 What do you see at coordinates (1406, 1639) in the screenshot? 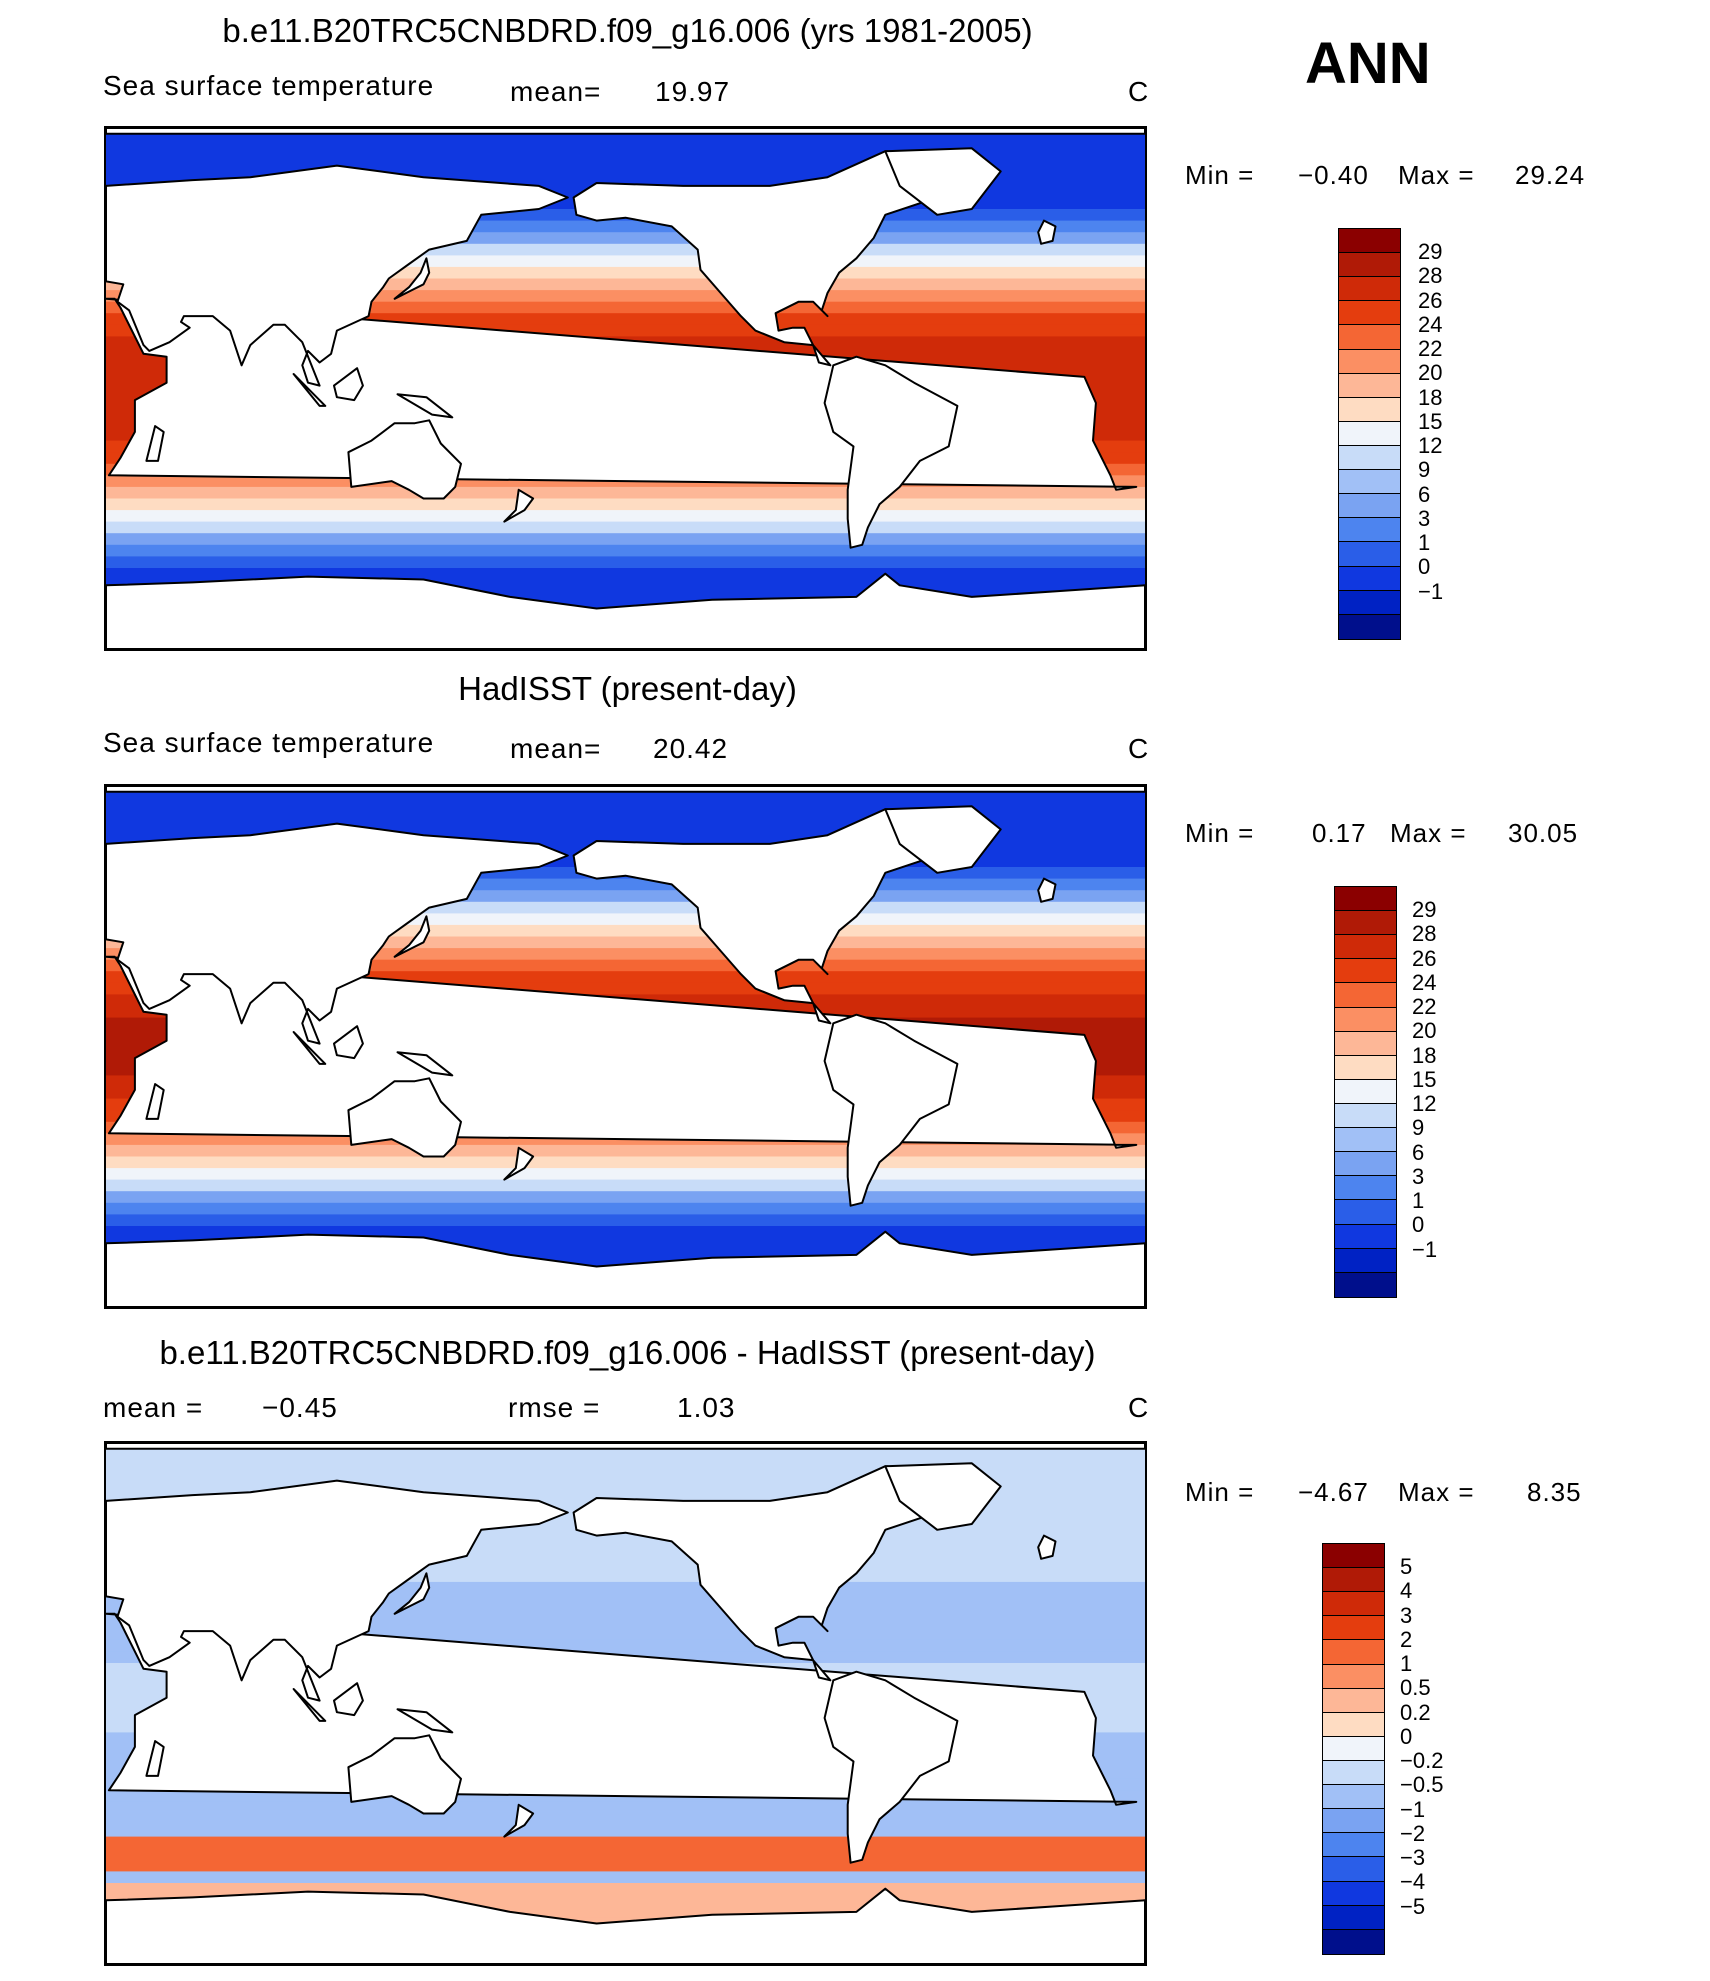
I see `colorbar-tick-label: 2` at bounding box center [1406, 1639].